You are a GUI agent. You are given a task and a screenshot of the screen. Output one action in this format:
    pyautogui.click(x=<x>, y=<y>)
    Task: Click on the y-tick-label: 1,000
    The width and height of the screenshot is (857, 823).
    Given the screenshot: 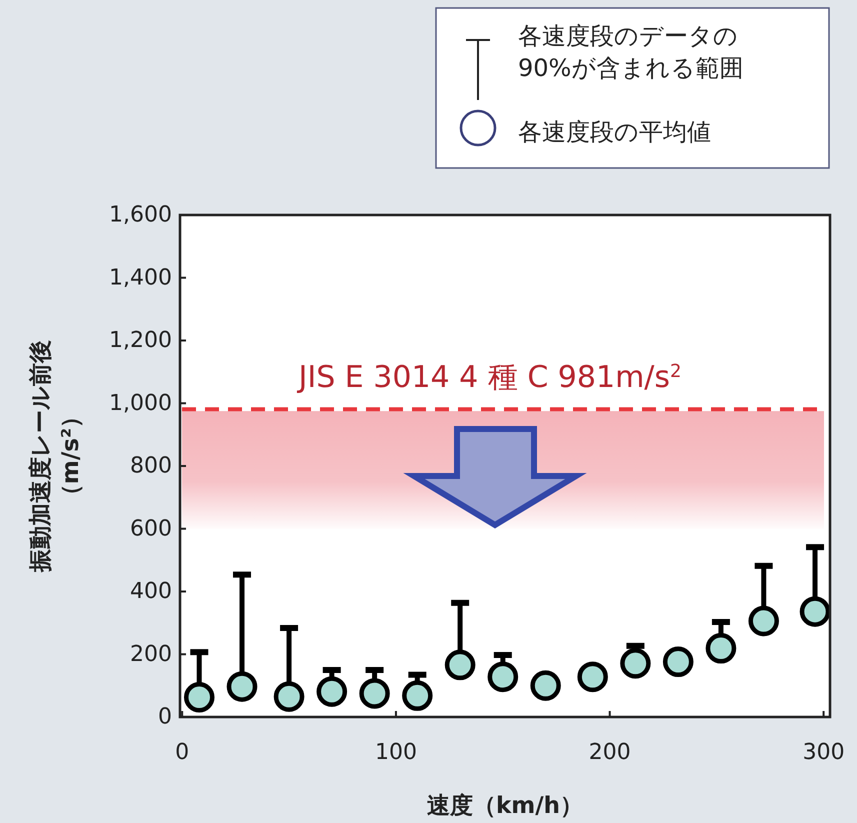 What is the action you would take?
    pyautogui.click(x=140, y=403)
    